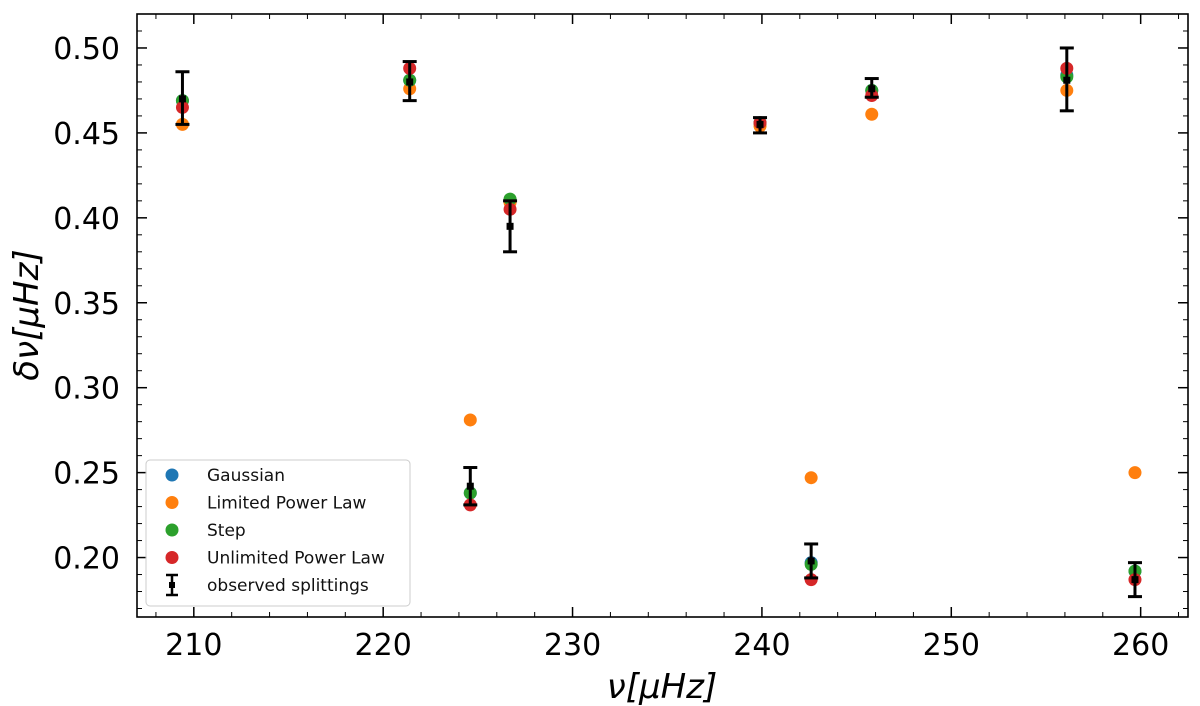 The width and height of the screenshot is (1200, 706). I want to click on legend-label-unlimited-power-law: Unlimited Power Law, so click(296, 559).